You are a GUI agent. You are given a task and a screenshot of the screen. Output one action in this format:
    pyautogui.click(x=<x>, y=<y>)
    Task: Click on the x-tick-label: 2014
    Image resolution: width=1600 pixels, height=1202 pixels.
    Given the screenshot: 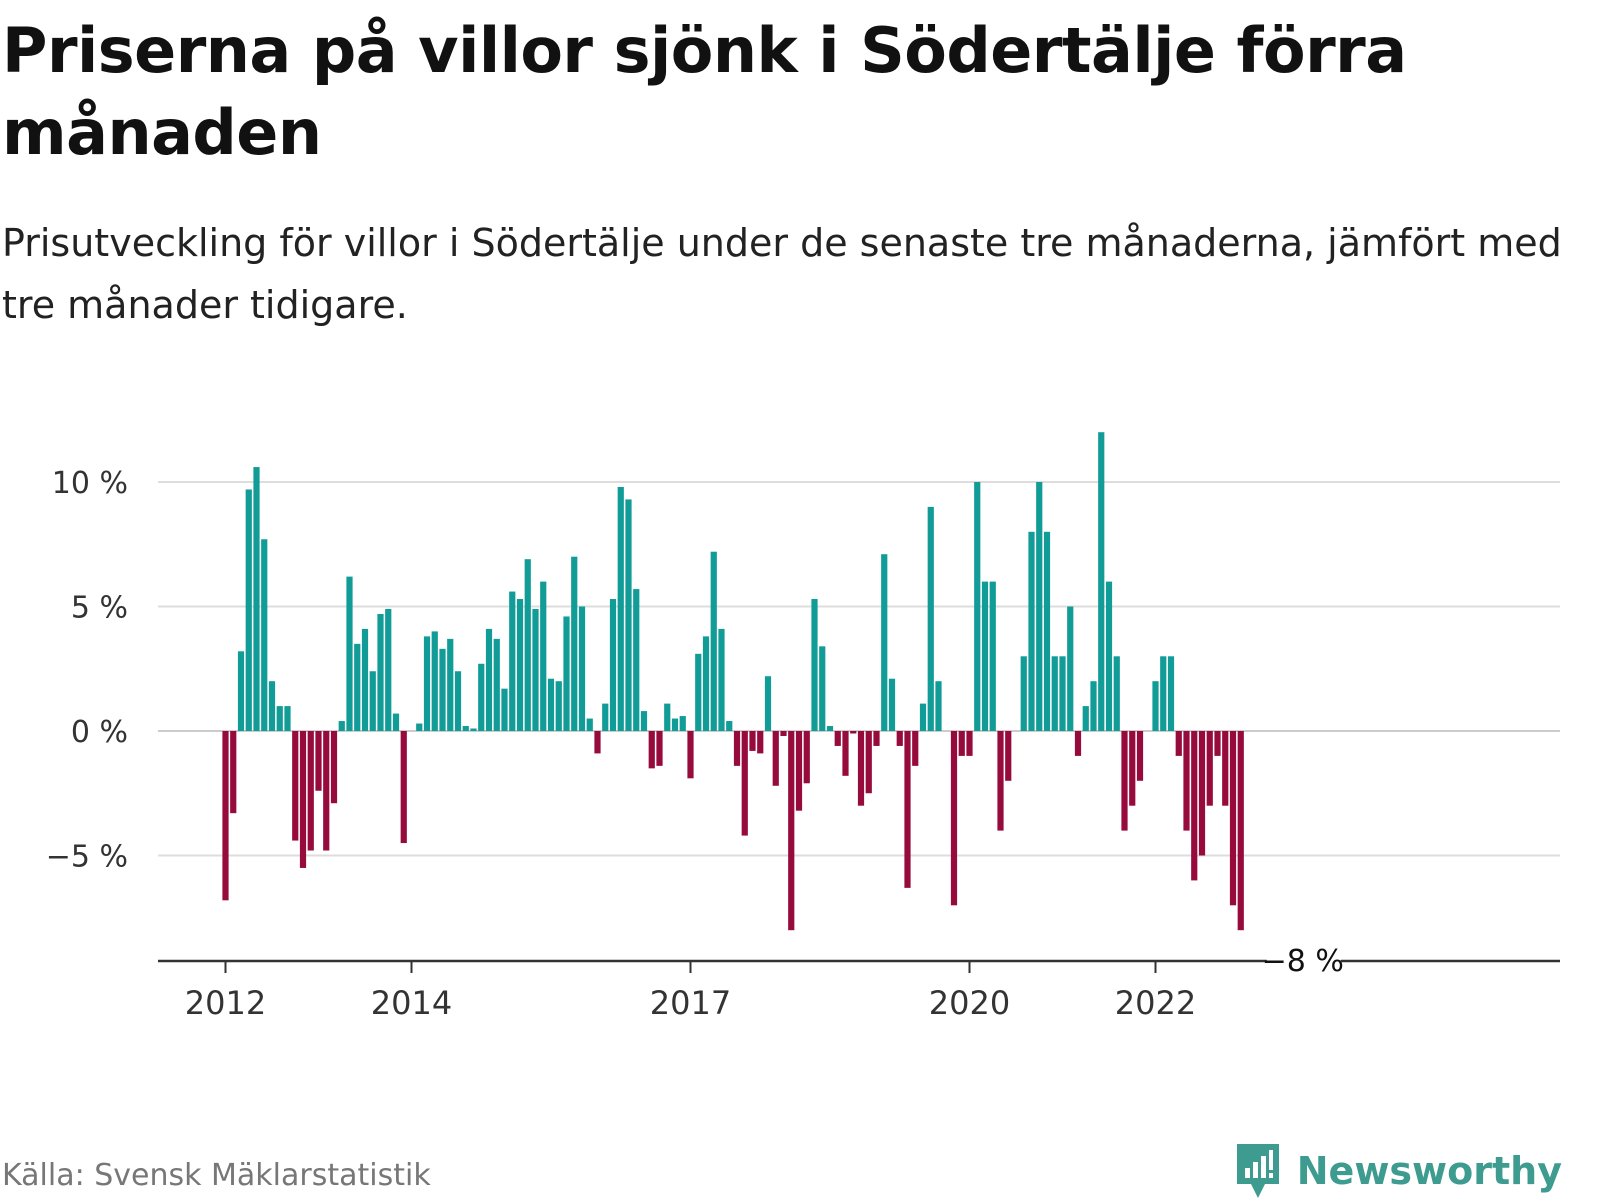 What is the action you would take?
    pyautogui.click(x=411, y=1003)
    